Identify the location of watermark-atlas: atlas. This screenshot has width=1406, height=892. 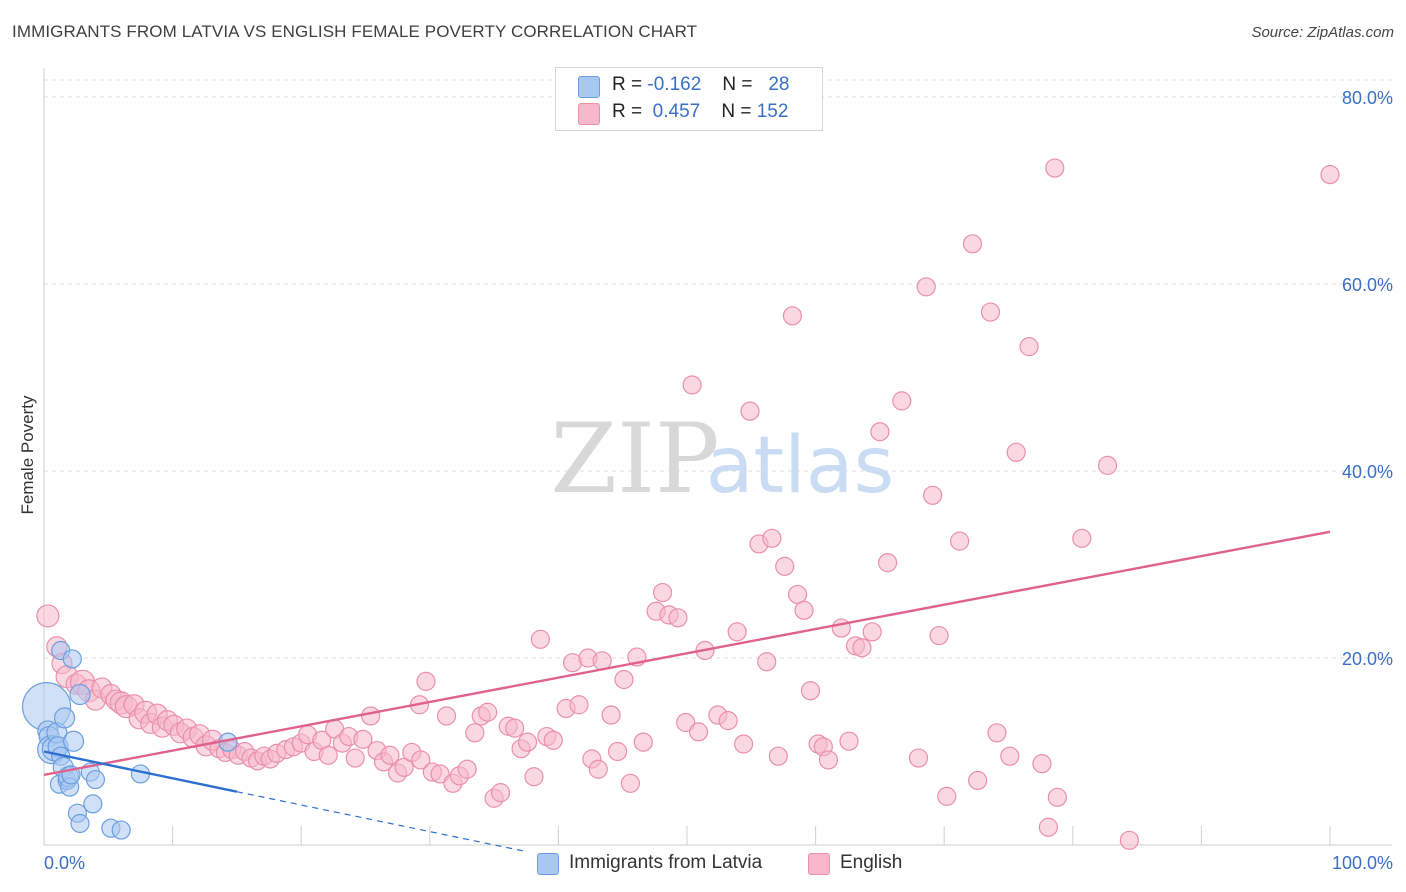
(800, 466).